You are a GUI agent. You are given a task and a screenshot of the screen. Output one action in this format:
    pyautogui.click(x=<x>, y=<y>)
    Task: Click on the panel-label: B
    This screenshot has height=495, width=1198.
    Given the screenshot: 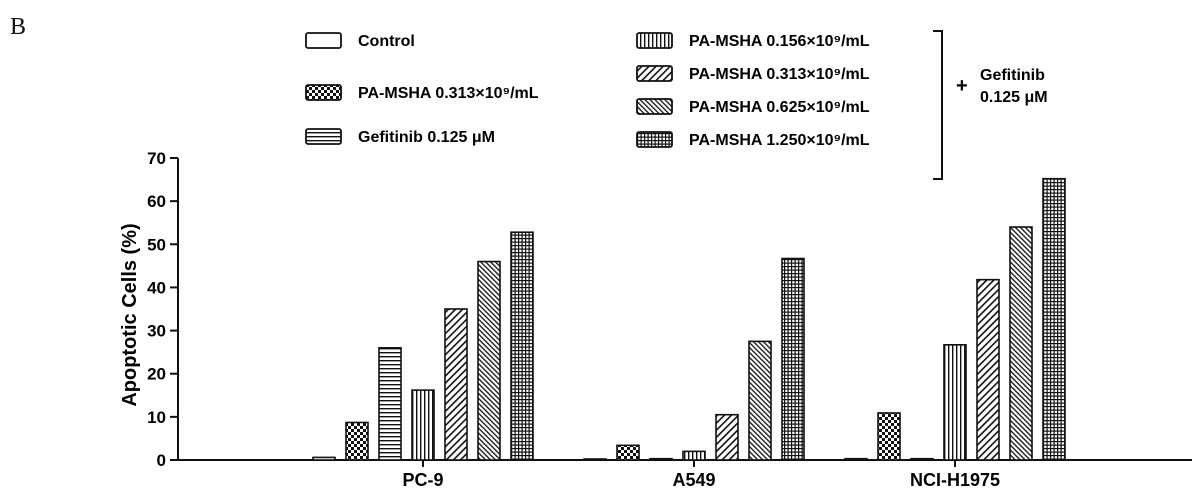 What is the action you would take?
    pyautogui.click(x=18, y=27)
    